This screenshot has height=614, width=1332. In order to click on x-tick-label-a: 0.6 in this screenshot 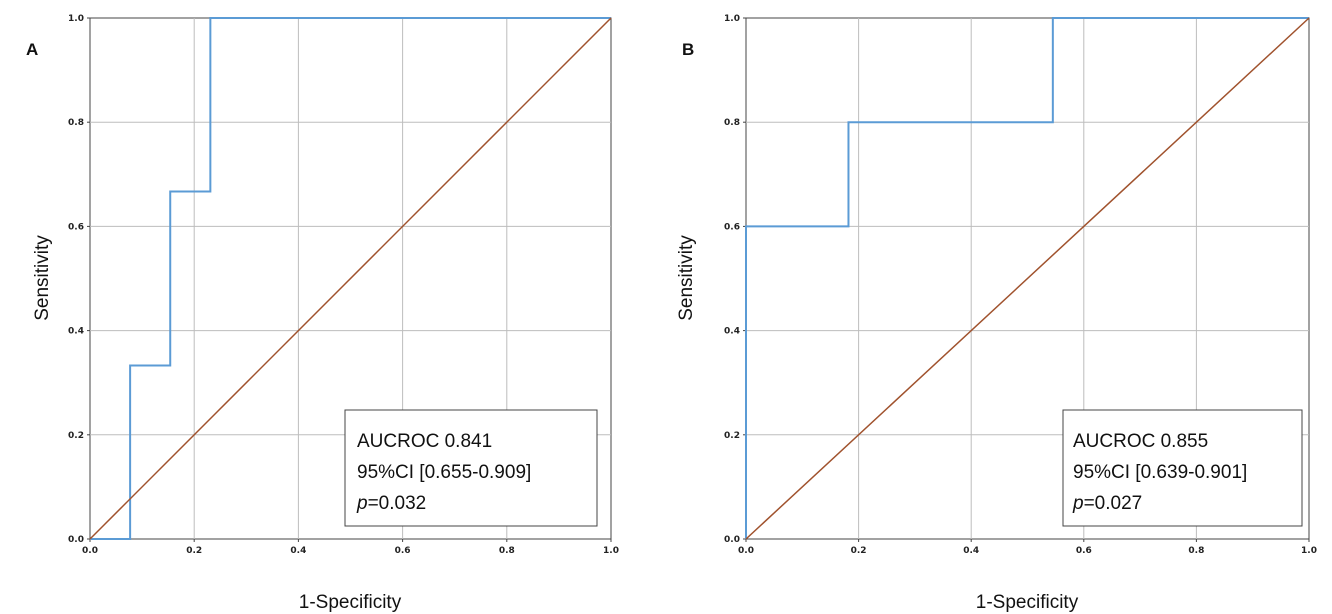, I will do `click(403, 551)`.